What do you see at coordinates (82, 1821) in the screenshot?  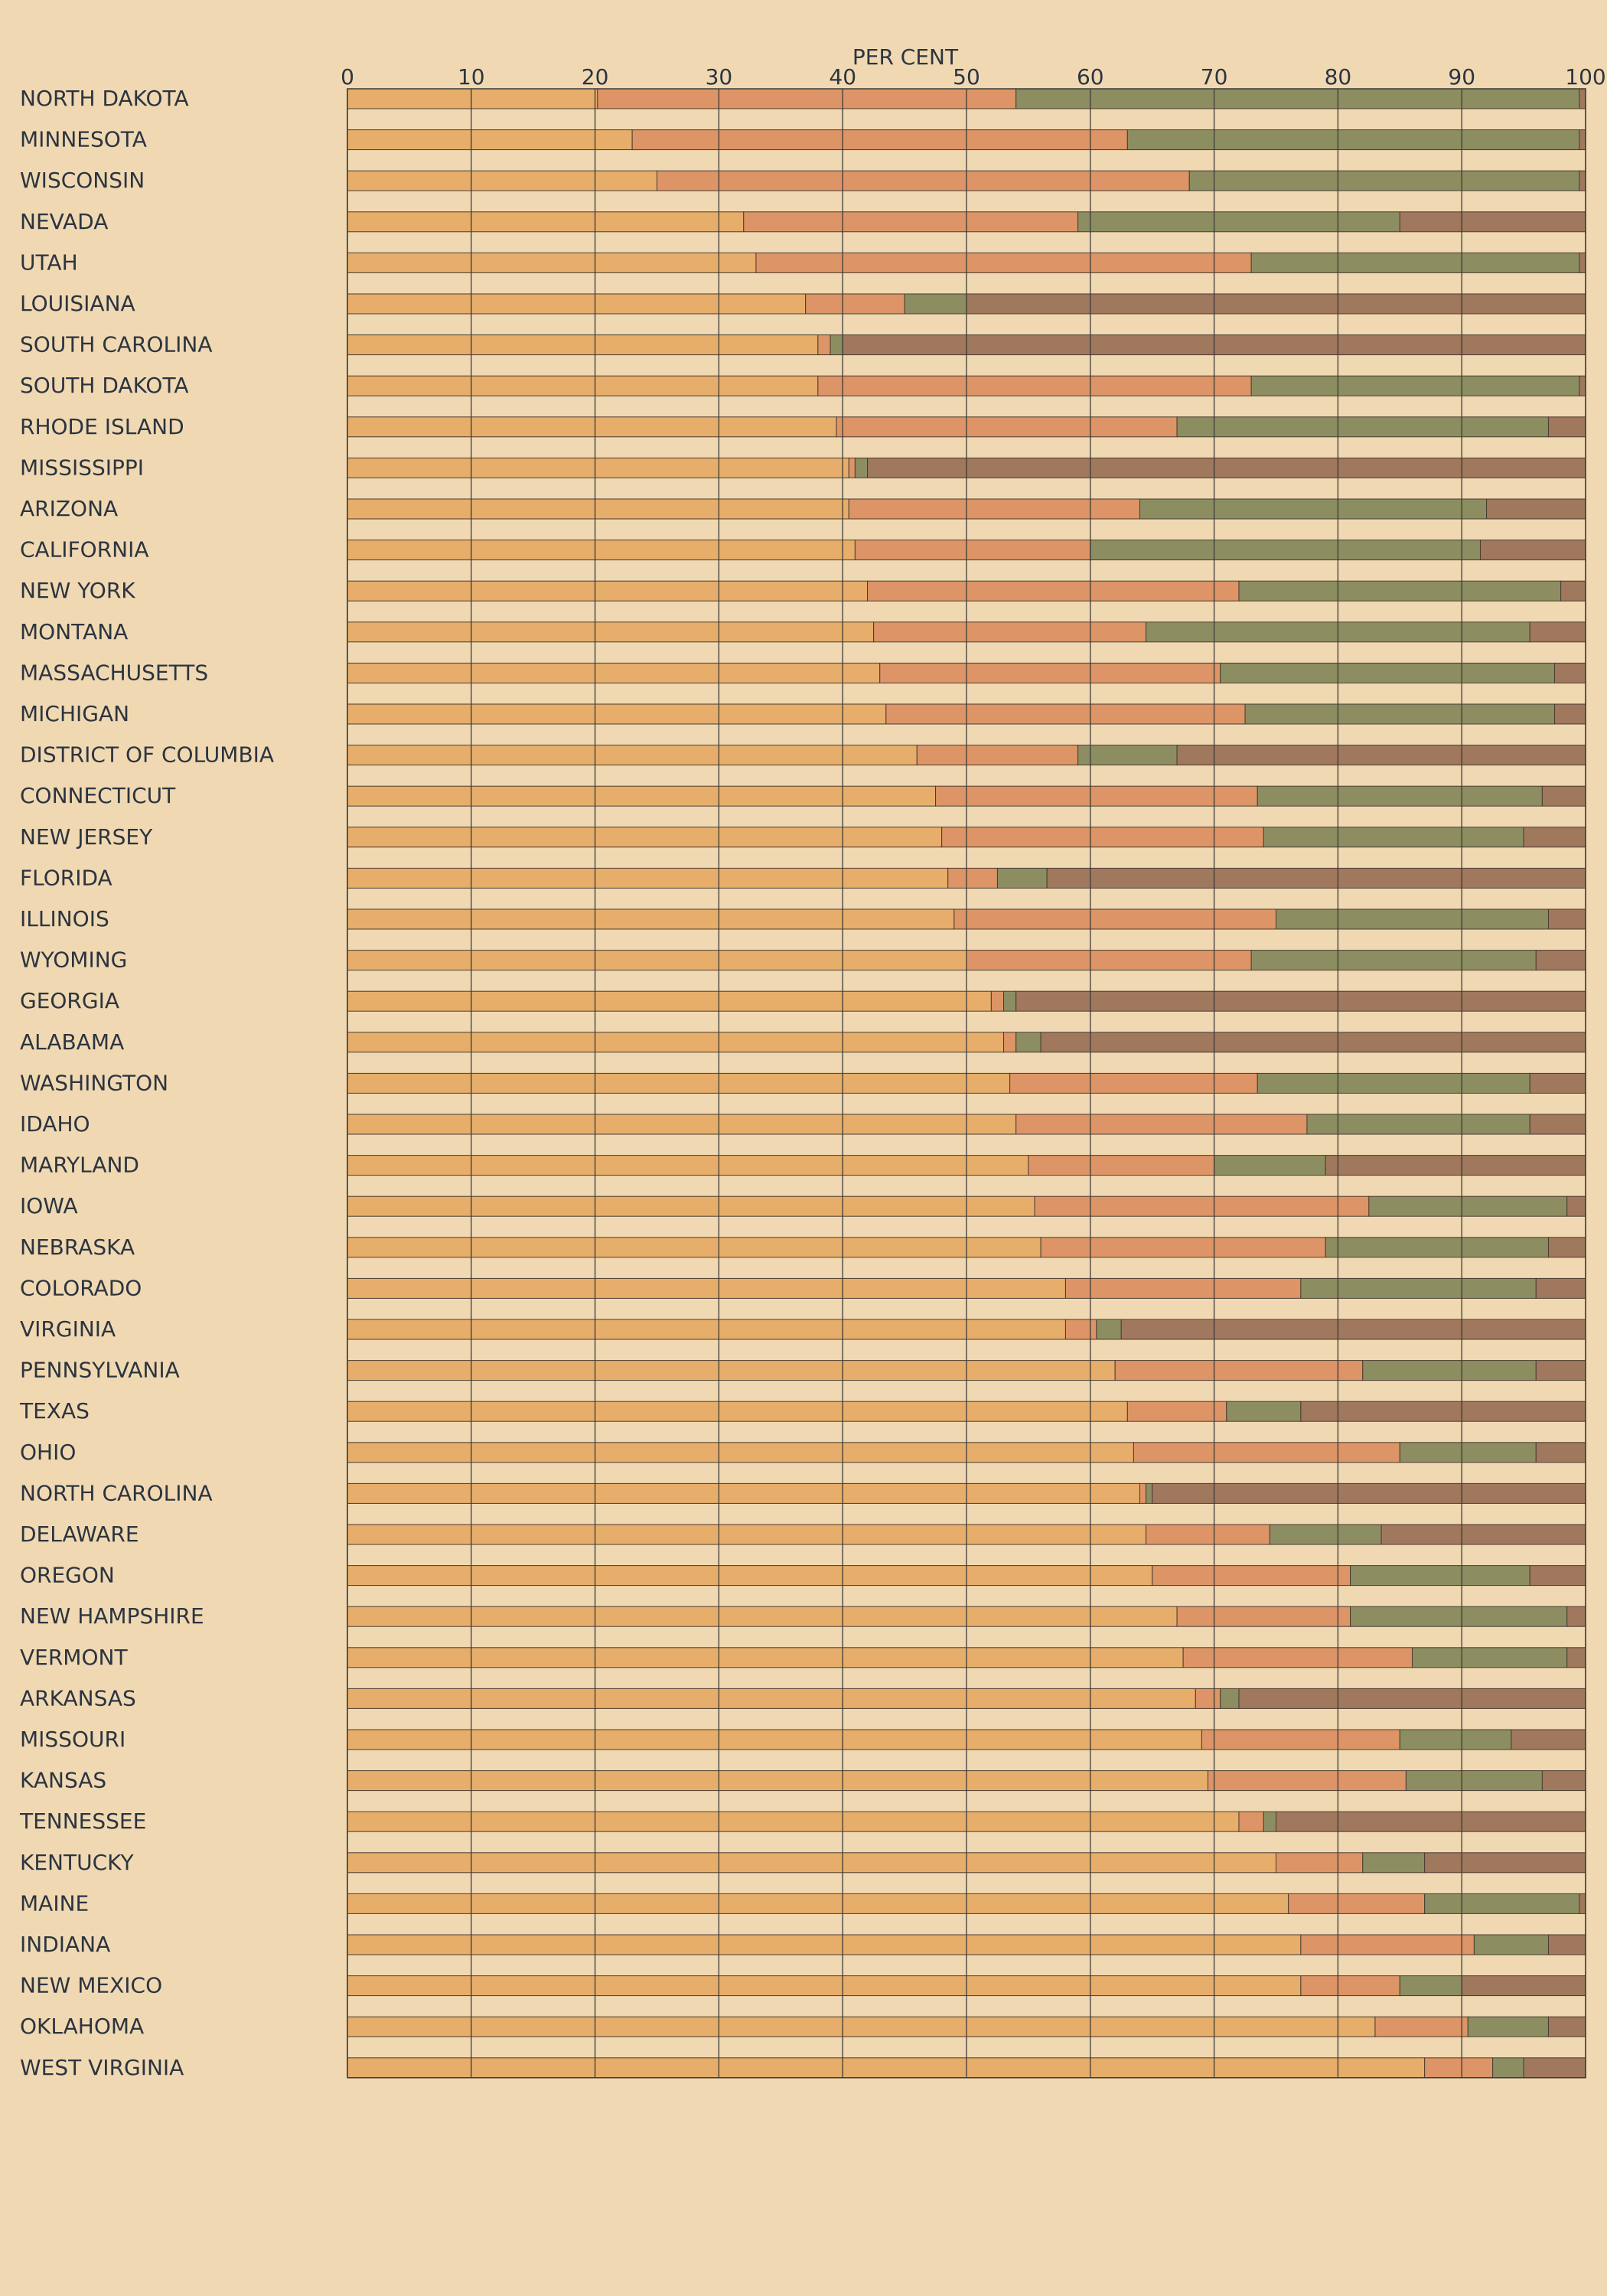 I see `state-label: TENNESSEE` at bounding box center [82, 1821].